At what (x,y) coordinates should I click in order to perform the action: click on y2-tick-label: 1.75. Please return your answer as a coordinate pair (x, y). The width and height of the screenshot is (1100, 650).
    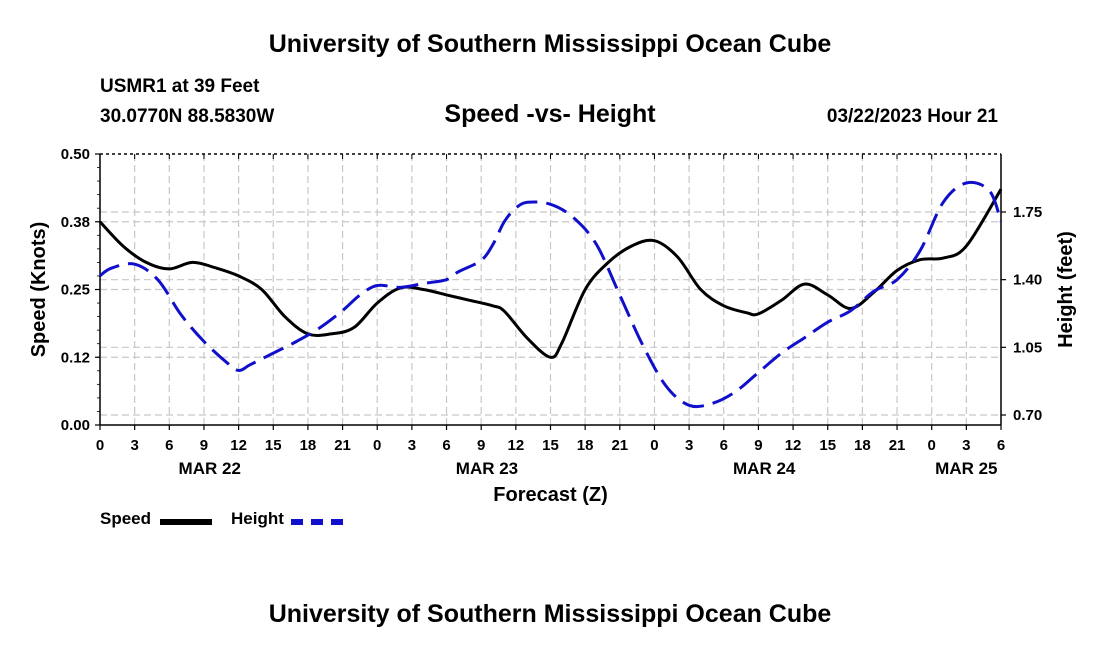
    Looking at the image, I should click on (1027, 212).